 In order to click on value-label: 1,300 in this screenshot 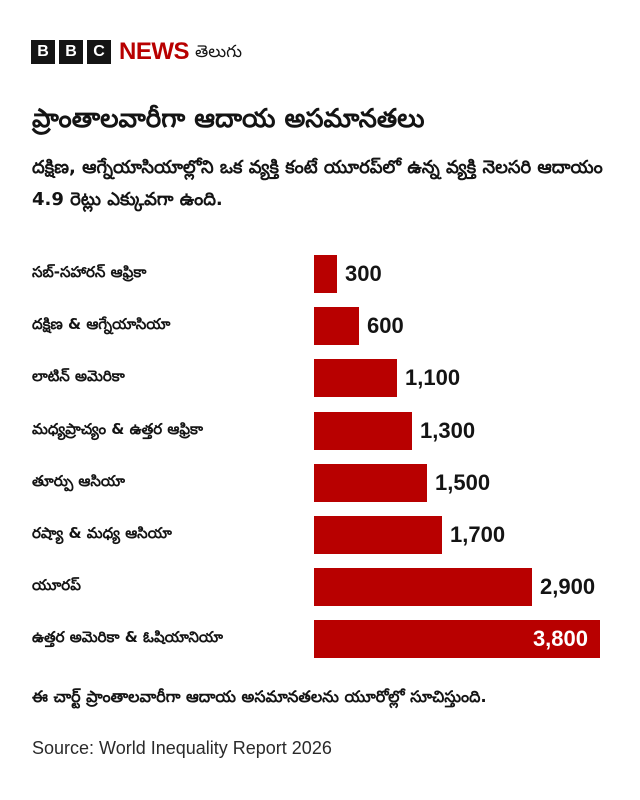, I will do `click(448, 430)`.